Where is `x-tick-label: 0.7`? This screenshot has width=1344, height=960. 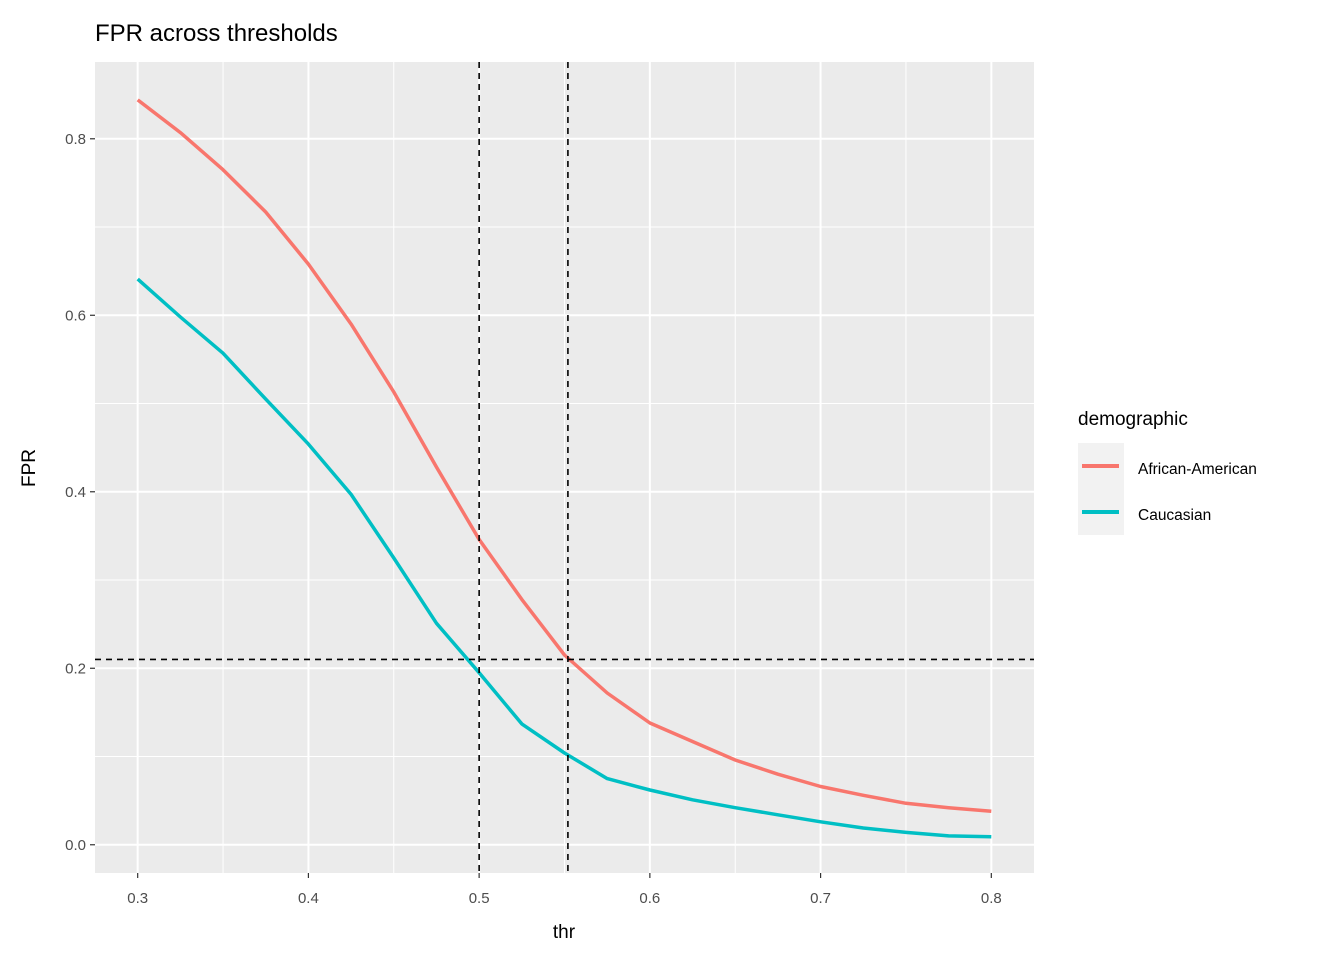
x-tick-label: 0.7 is located at coordinates (820, 898).